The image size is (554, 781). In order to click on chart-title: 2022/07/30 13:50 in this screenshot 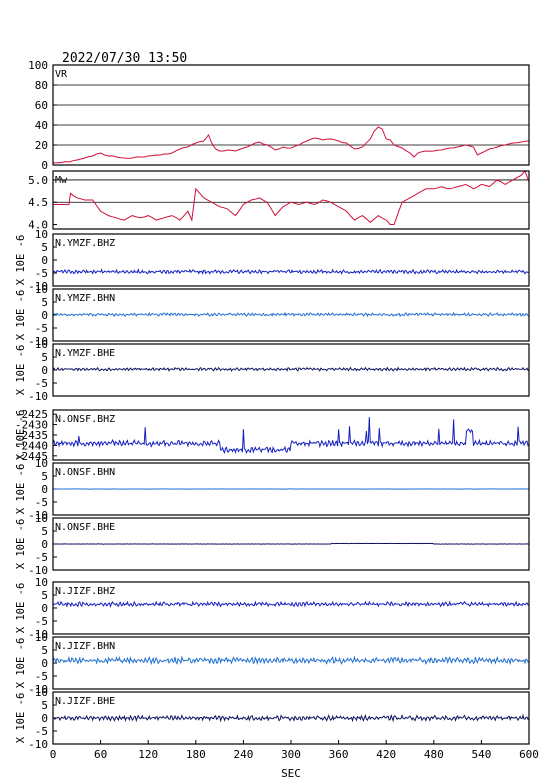, I will do `click(124, 58)`.